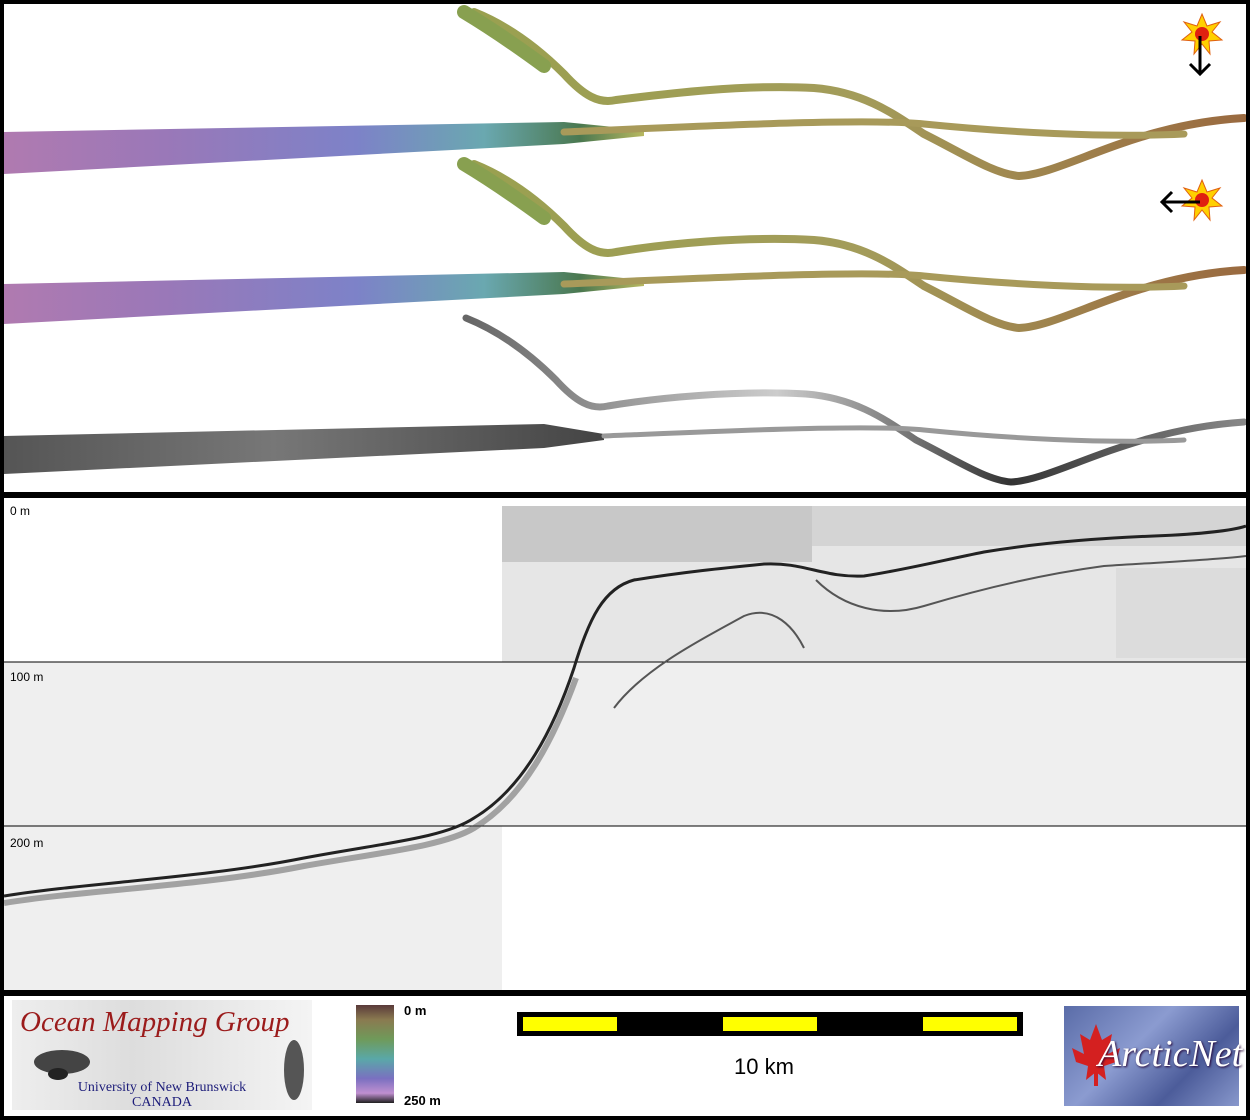  I want to click on depth-colorbar, so click(375, 1054).